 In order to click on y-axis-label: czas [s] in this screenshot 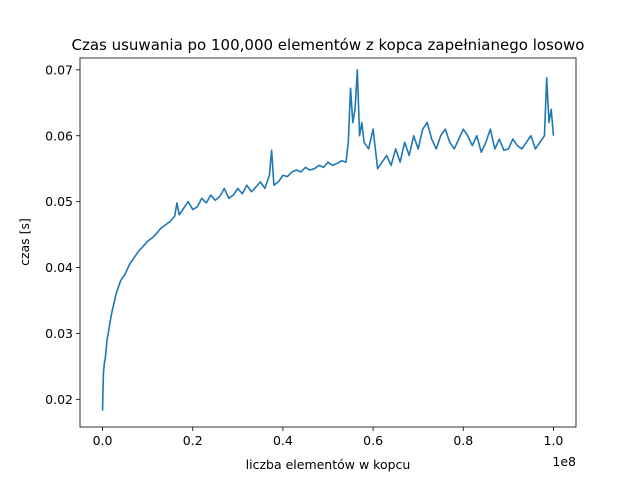, I will do `click(24, 242)`.